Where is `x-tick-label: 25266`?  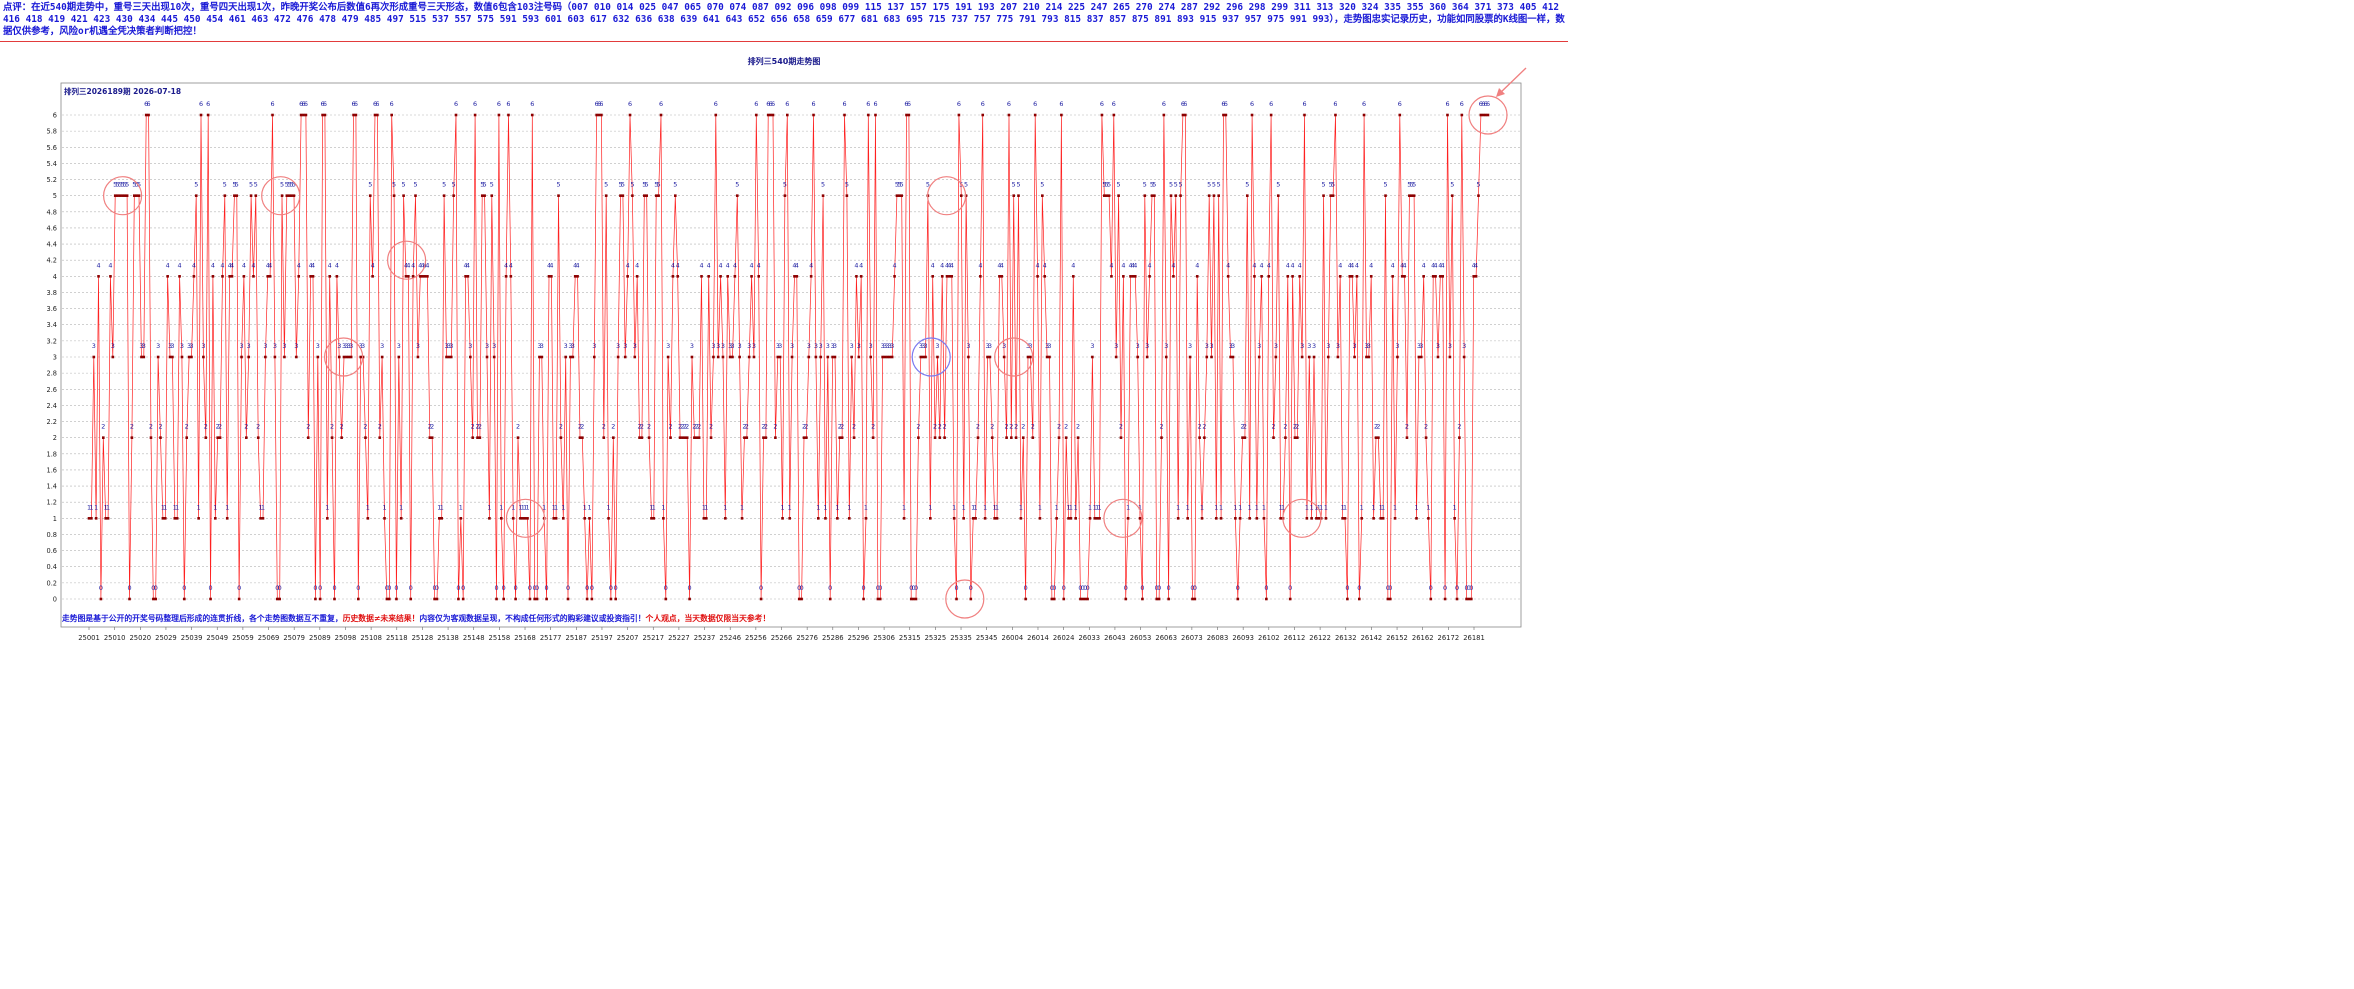 x-tick-label: 25266 is located at coordinates (782, 638).